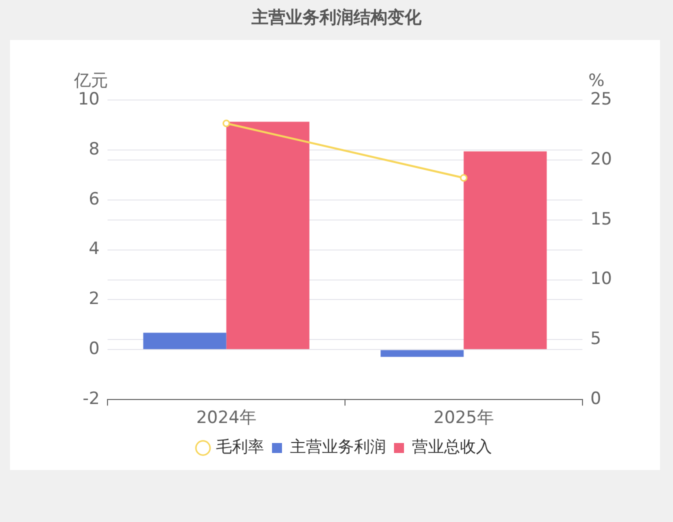 Image resolution: width=673 pixels, height=522 pixels. What do you see at coordinates (94, 199) in the screenshot?
I see `y-tick-label: 6` at bounding box center [94, 199].